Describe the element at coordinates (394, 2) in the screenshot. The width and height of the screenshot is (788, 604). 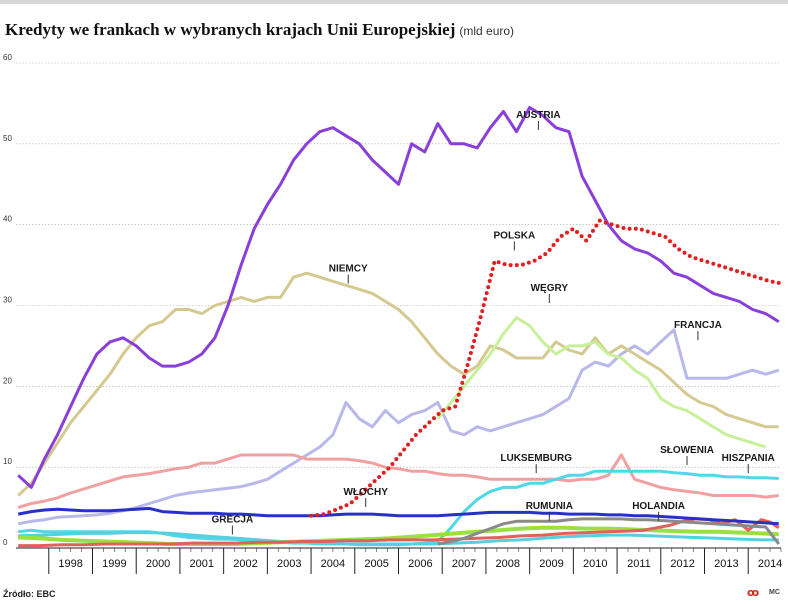
I see `top-border` at that location.